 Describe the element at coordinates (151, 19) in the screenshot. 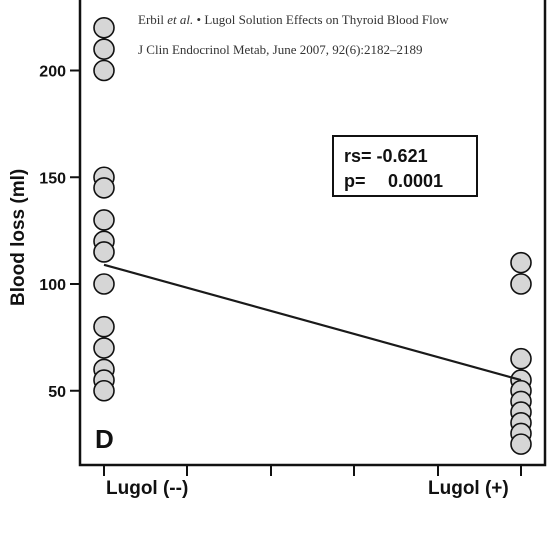

I see `citation-authors: Erbil` at that location.